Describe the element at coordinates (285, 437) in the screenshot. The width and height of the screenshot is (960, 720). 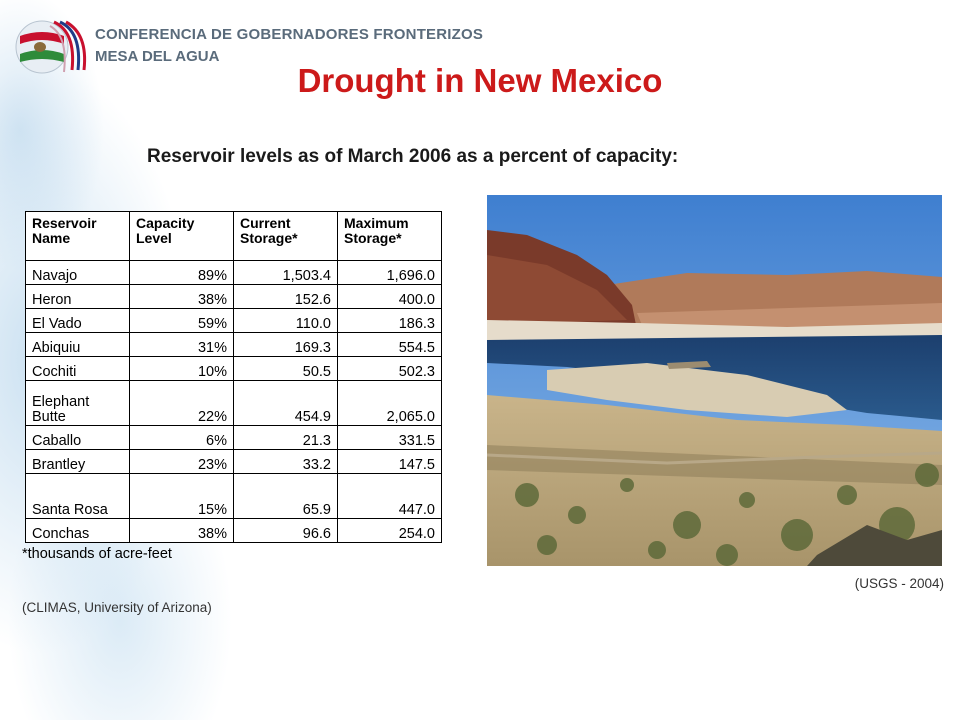
I see `current-storage-cell: 21.3` at that location.